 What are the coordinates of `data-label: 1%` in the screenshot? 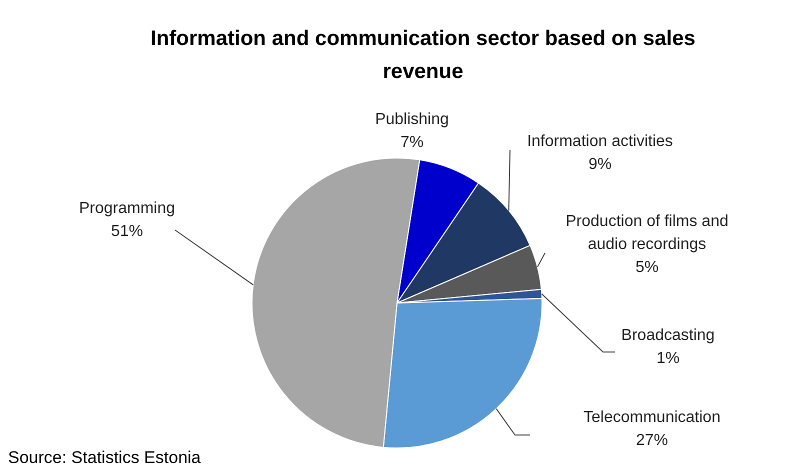 It's located at (668, 358).